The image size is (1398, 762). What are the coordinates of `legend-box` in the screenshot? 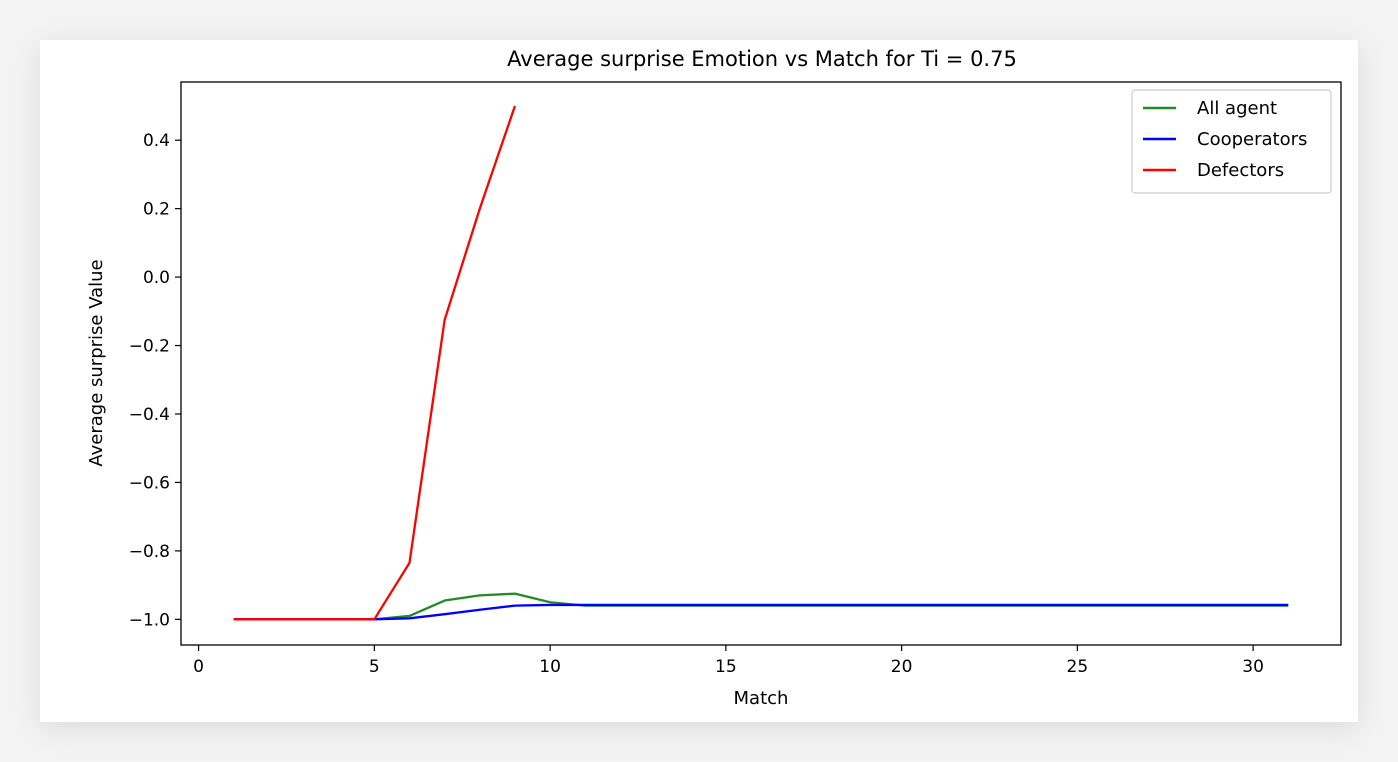 It's located at (1231, 141).